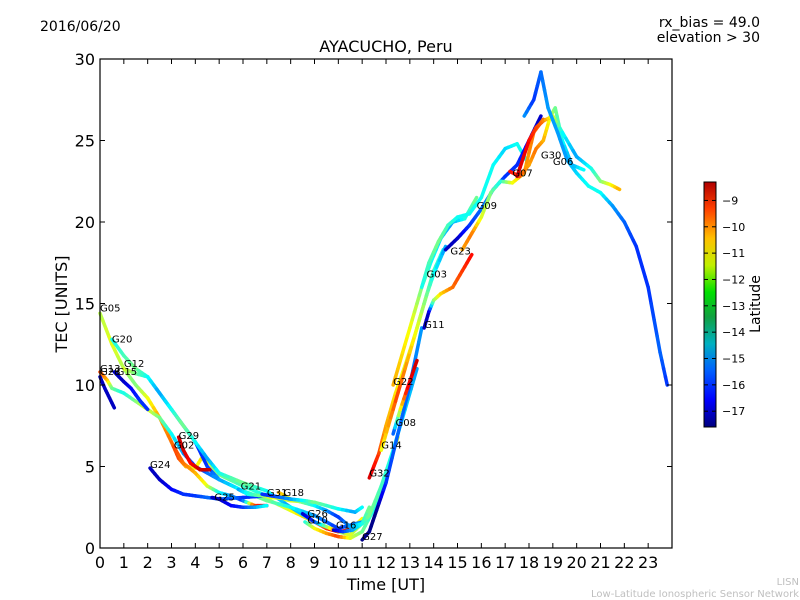 Image resolution: width=800 pixels, height=600 pixels. Describe the element at coordinates (563, 162) in the screenshot. I see `satellite-label-g06: G06` at that location.